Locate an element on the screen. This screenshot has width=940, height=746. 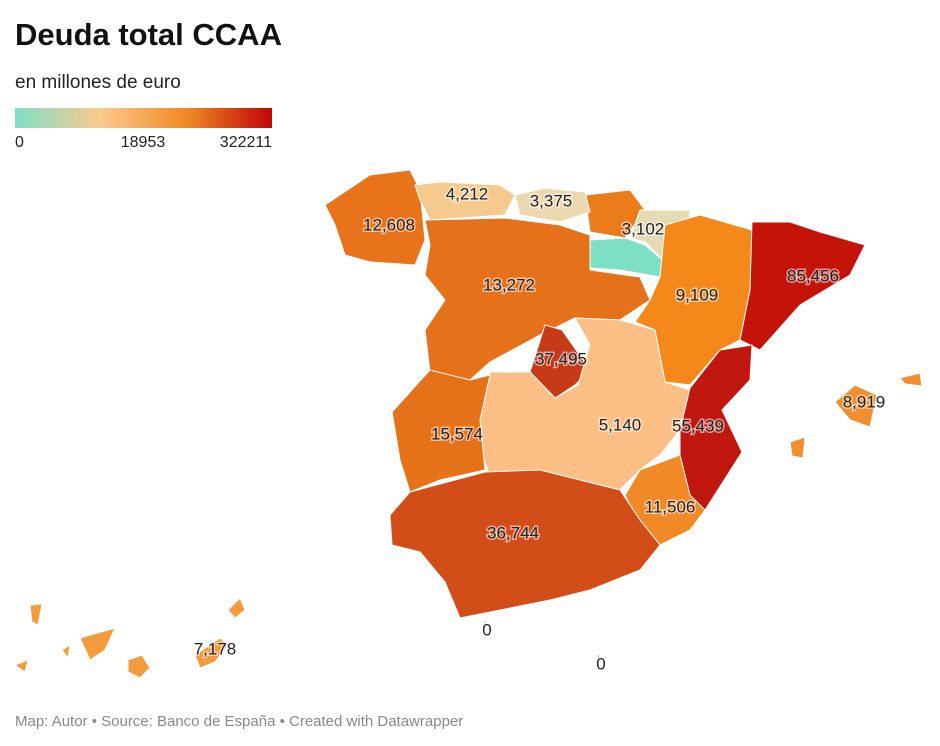
region-label: 36,744 is located at coordinates (513, 532).